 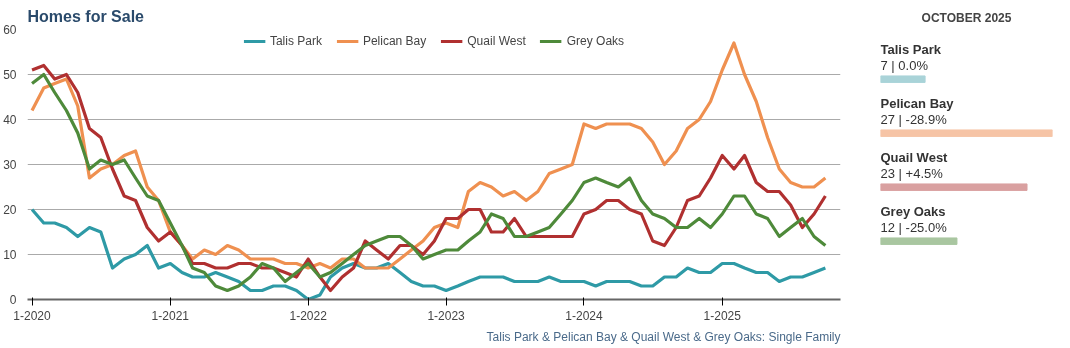 I want to click on x-tick-label: 1-2023, so click(x=446, y=315).